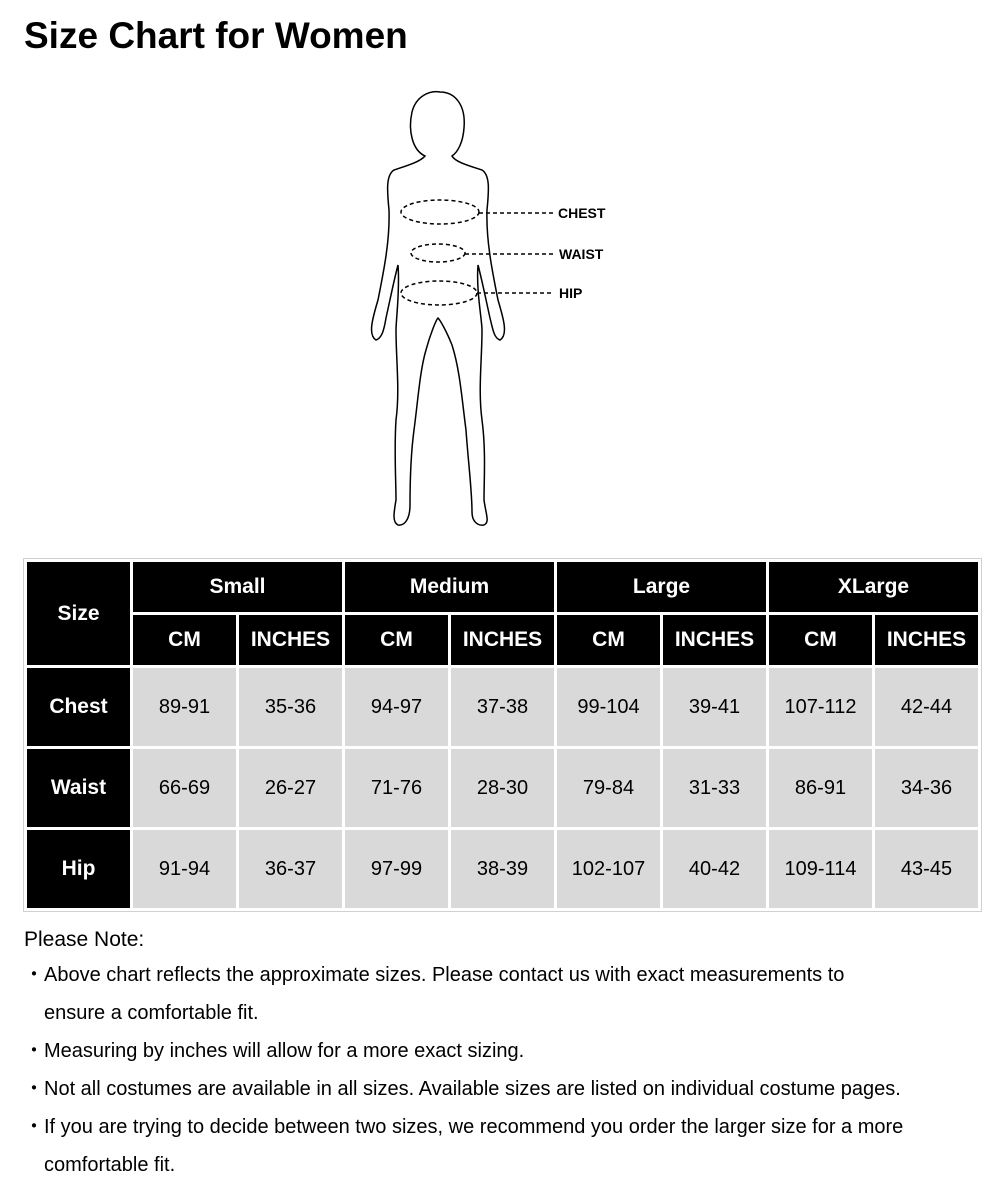 This screenshot has height=1194, width=1000. I want to click on table-cell: 37-38, so click(502, 707).